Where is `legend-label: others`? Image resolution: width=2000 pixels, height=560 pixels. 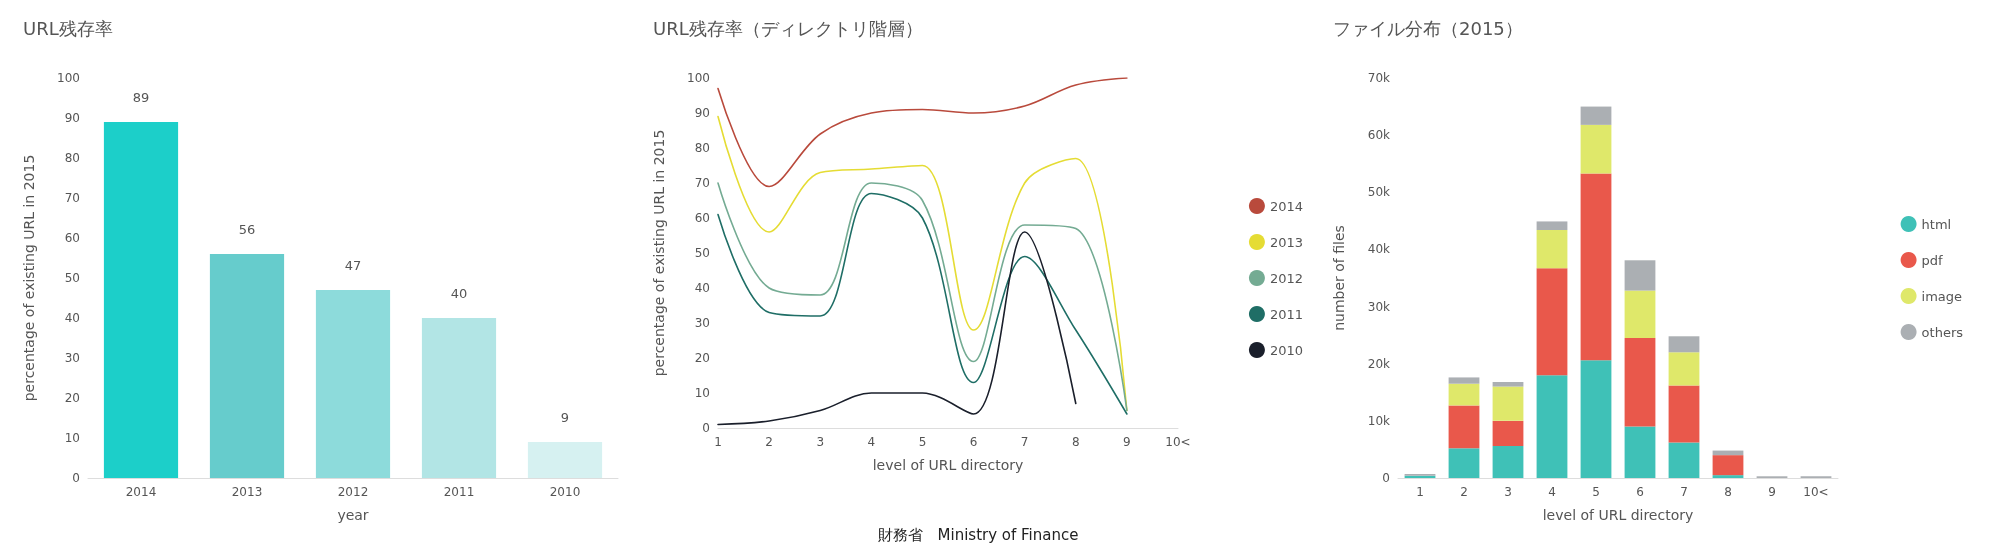
legend-label: others is located at coordinates (1942, 332).